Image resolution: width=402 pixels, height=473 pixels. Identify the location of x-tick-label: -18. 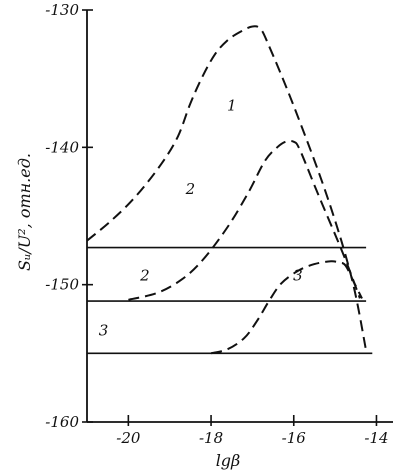
(211, 438).